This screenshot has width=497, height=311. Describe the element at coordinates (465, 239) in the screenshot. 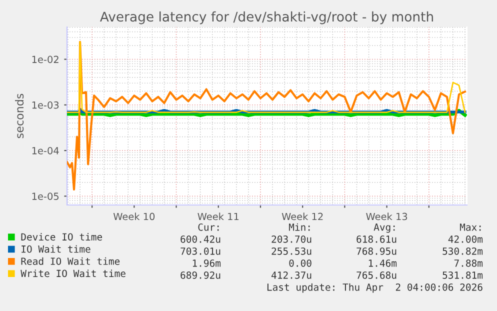

I see `text: 42.00m` at that location.